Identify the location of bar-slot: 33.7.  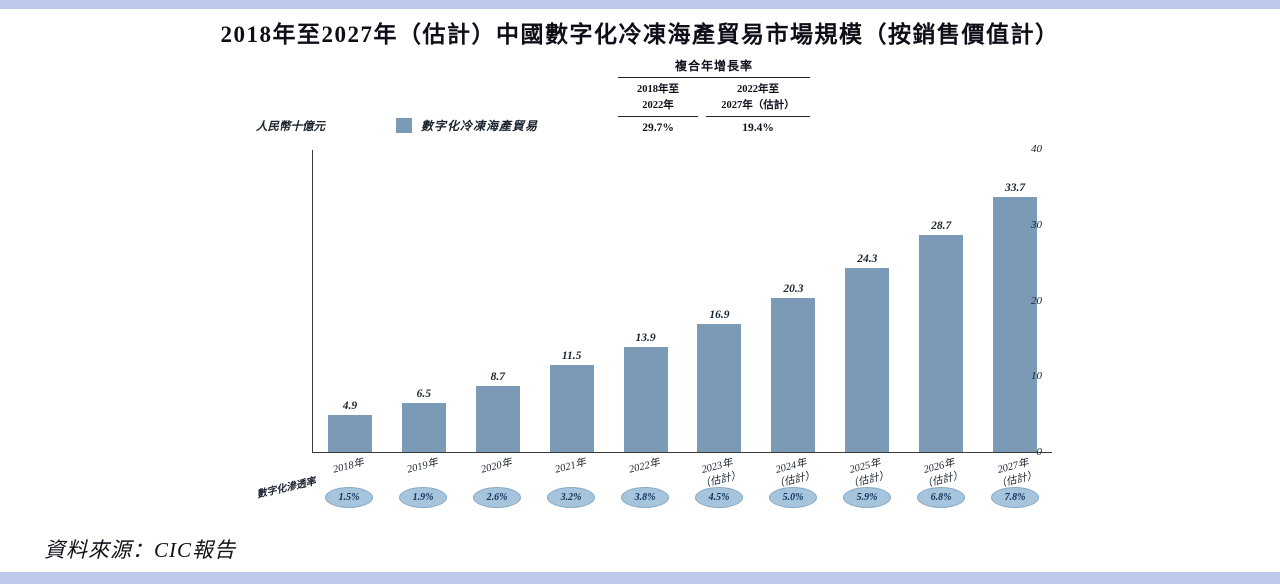
(1015, 301).